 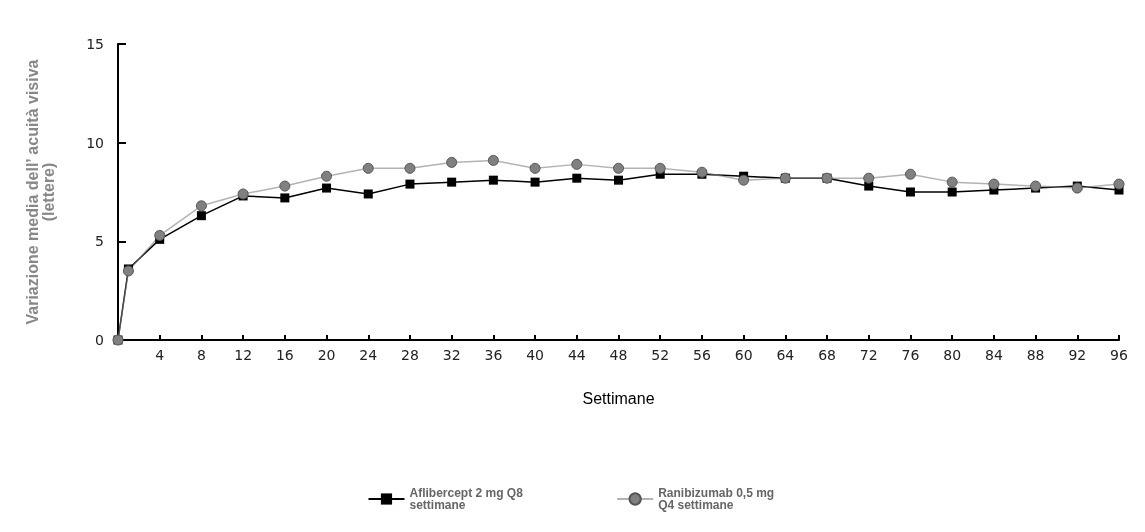 What do you see at coordinates (618, 398) in the screenshot?
I see `x-axis-title: Settimane` at bounding box center [618, 398].